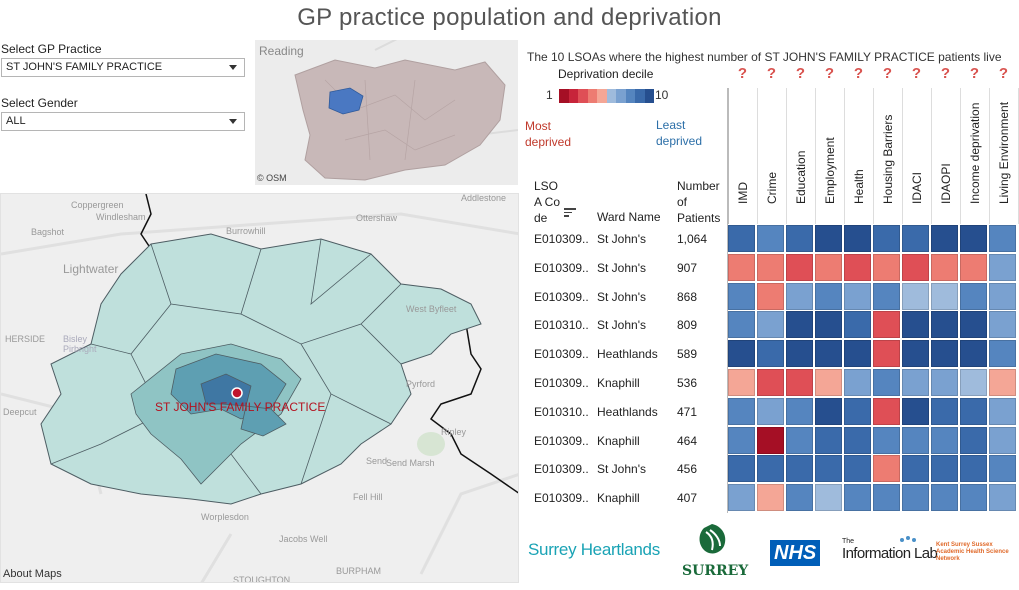  Describe the element at coordinates (859, 156) in the screenshot. I see `domain-header: Health` at that location.